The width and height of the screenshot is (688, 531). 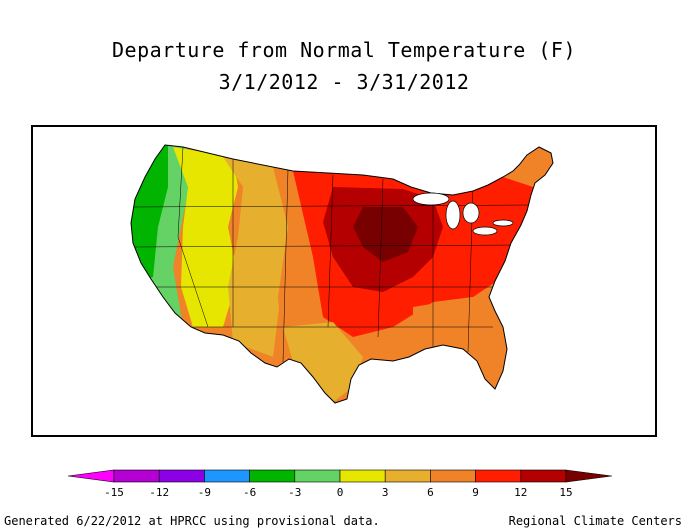 What do you see at coordinates (204, 492) in the screenshot?
I see `legend-tick-label: -9` at bounding box center [204, 492].